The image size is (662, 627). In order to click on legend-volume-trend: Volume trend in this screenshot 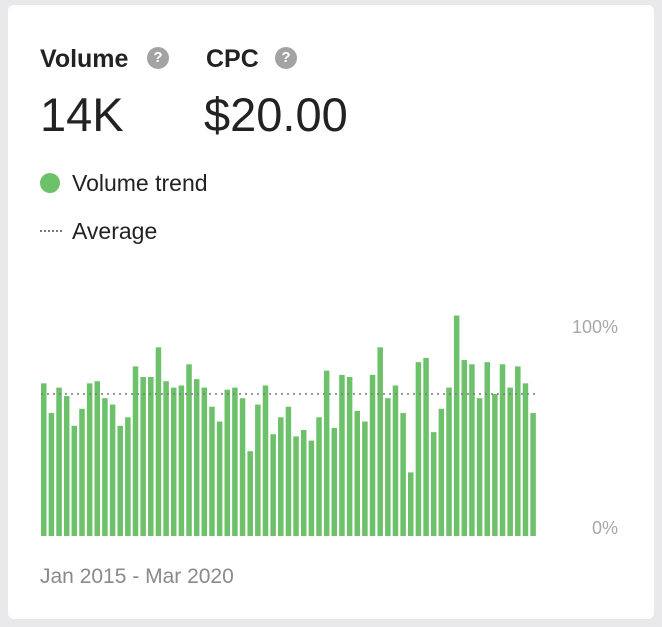, I will do `click(124, 183)`.